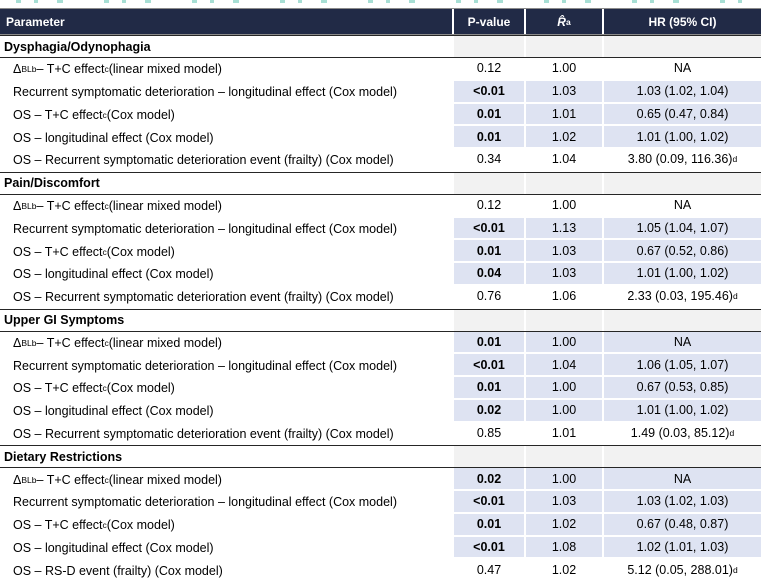 The image size is (761, 582). What do you see at coordinates (681, 388) in the screenshot?
I see `hr-cell: 0.67 (0.53, 0.85)` at bounding box center [681, 388].